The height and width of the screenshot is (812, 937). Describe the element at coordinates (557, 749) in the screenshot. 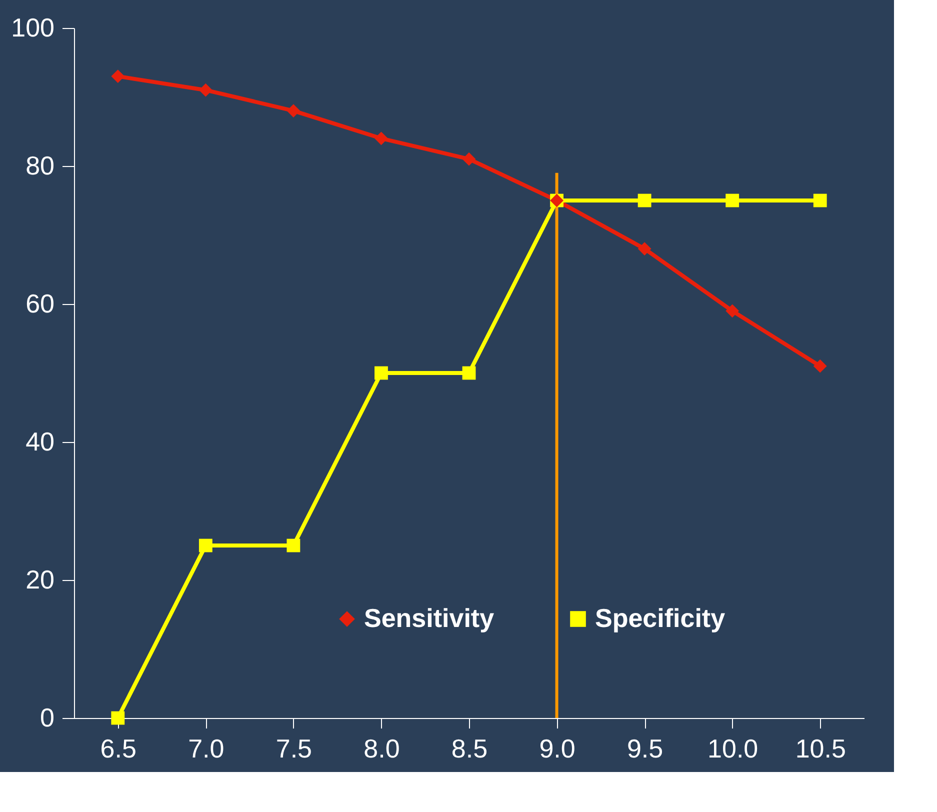

I see `x-tick-label: 9.0` at that location.